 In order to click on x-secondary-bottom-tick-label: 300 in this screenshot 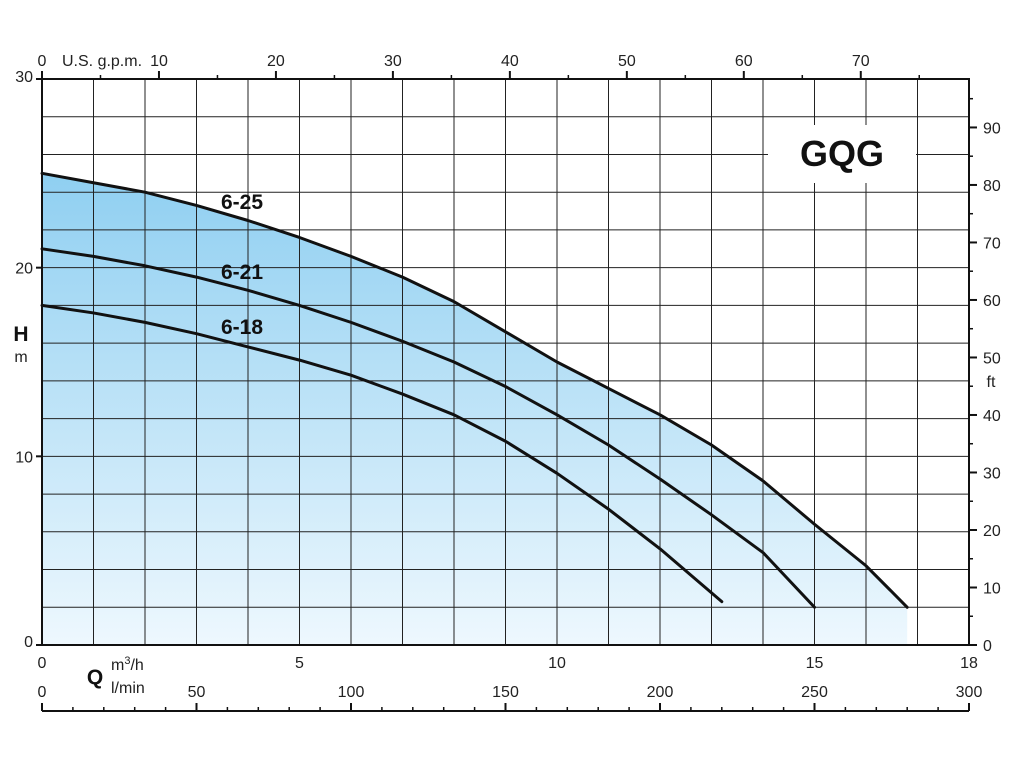, I will do `click(969, 692)`.